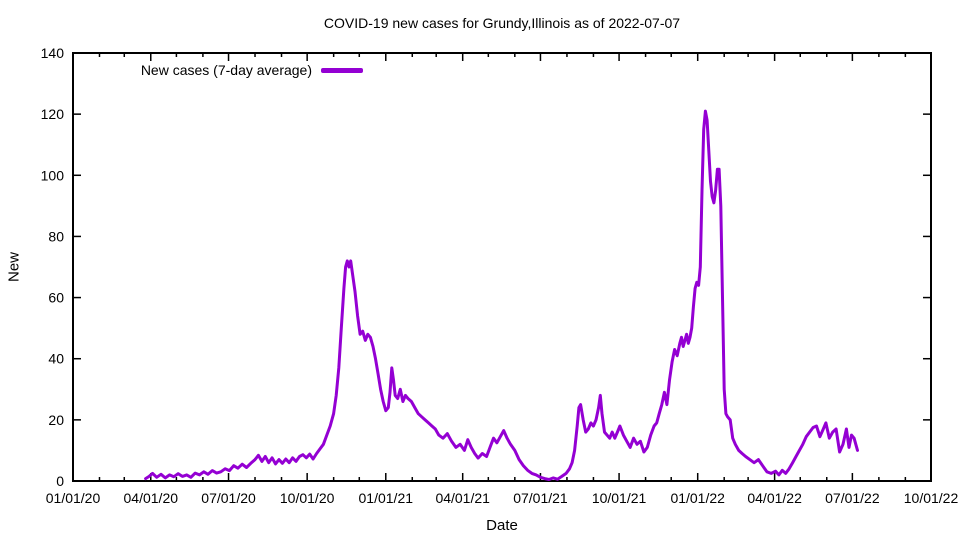 This screenshot has height=540, width=960. I want to click on x-tick-label: 01/01/21, so click(386, 498).